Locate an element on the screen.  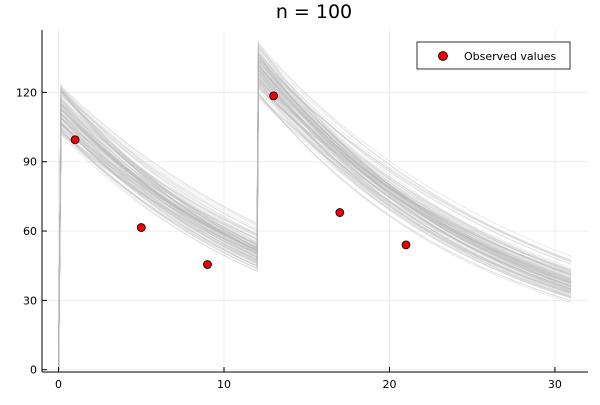
x-tick-label: 20 is located at coordinates (389, 384).